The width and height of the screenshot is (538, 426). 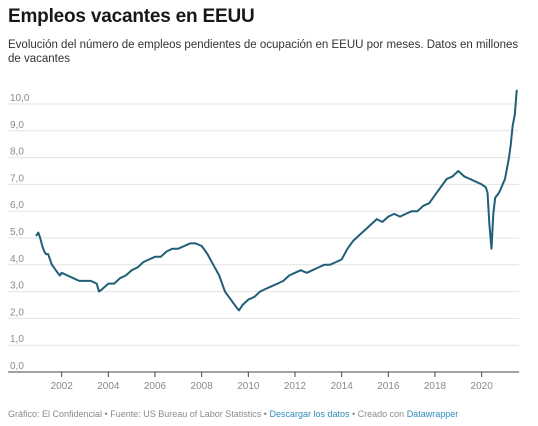 What do you see at coordinates (17, 339) in the screenshot?
I see `y-tick-label: 1,0` at bounding box center [17, 339].